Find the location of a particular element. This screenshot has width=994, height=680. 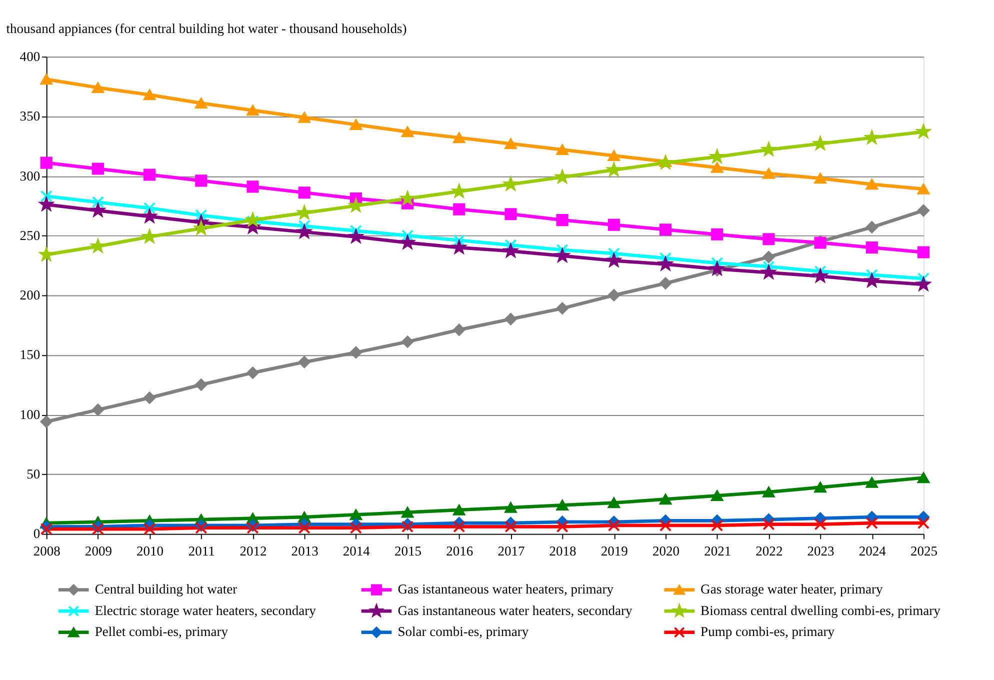

x-tick-label: 2020 is located at coordinates (666, 551).